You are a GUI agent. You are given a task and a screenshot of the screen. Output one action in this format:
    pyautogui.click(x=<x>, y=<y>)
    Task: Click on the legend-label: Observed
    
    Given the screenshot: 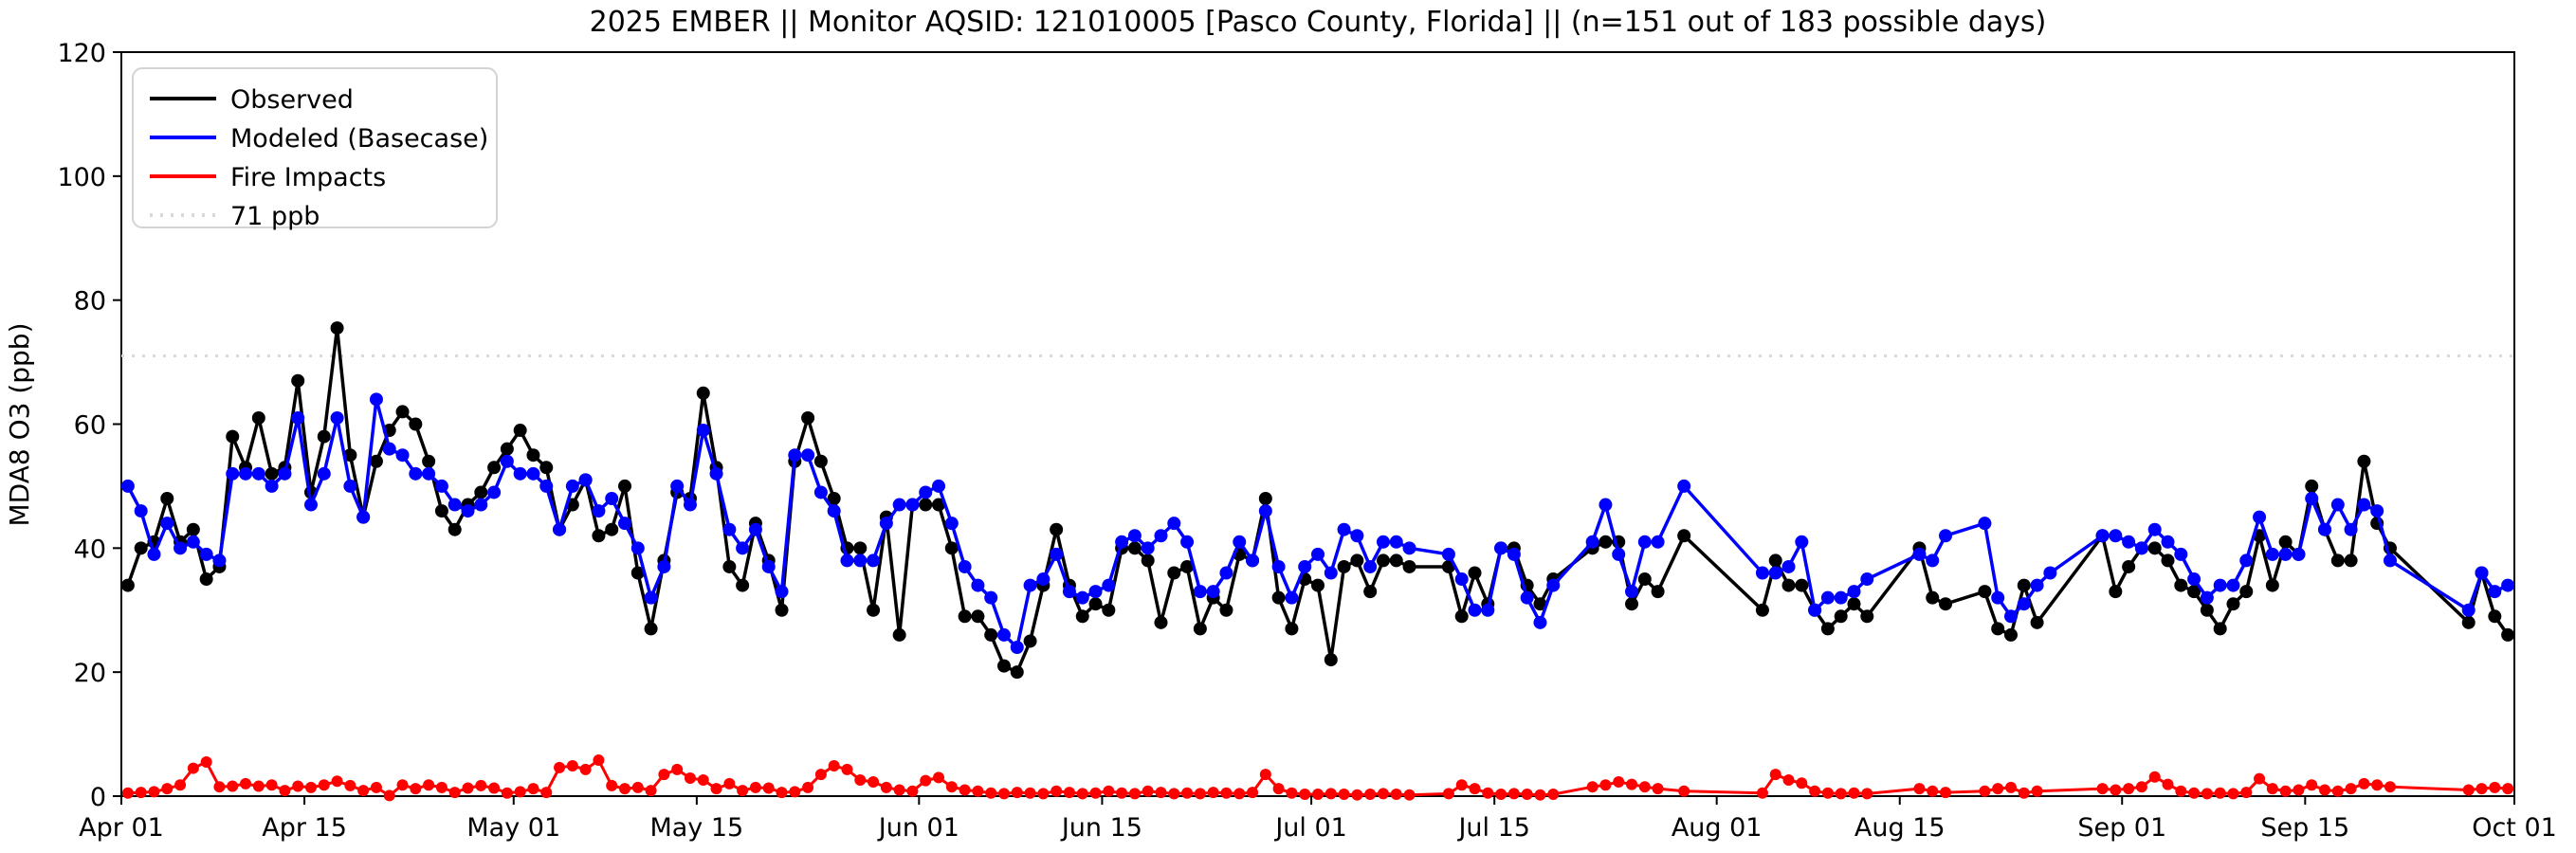 What is the action you would take?
    pyautogui.click(x=292, y=100)
    